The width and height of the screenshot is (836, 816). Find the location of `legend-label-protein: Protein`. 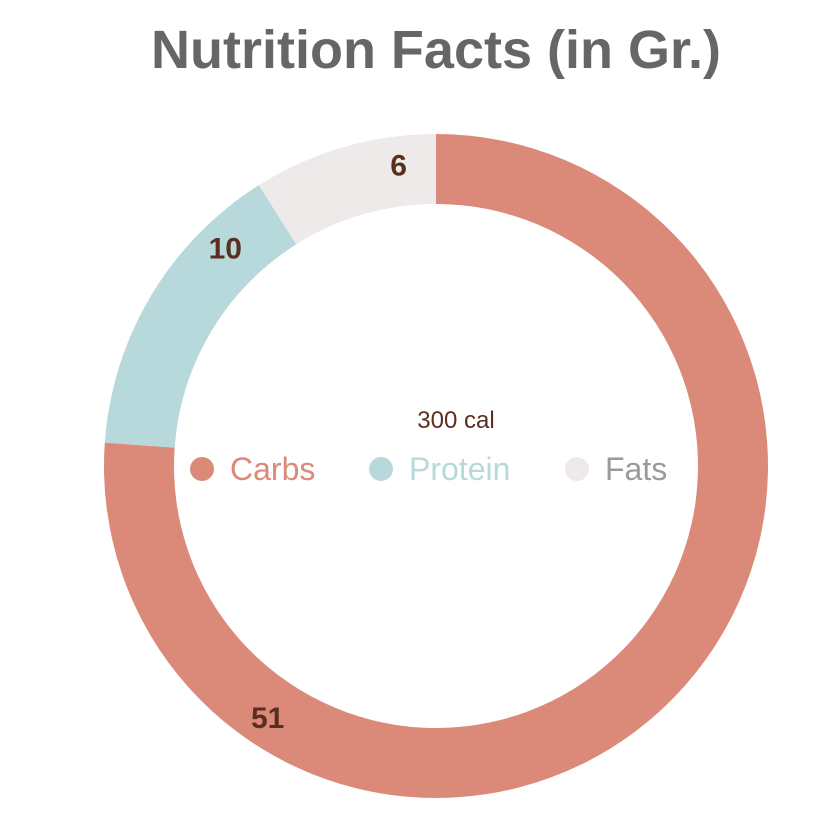

legend-label-protein: Protein is located at coordinates (459, 469).